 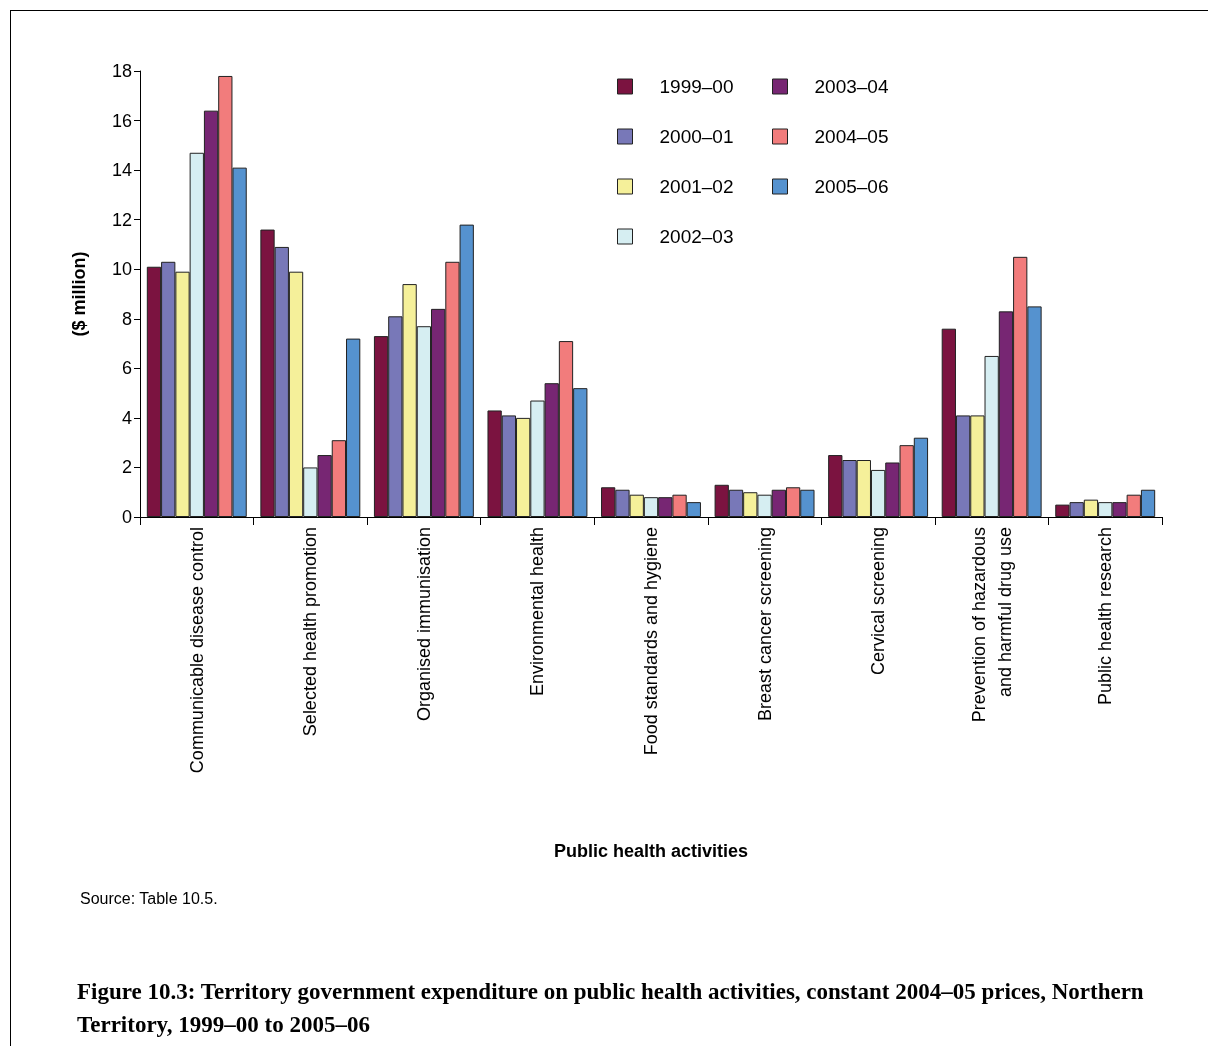 What do you see at coordinates (1105, 616) in the screenshot?
I see `x-tick-label: Public health research` at bounding box center [1105, 616].